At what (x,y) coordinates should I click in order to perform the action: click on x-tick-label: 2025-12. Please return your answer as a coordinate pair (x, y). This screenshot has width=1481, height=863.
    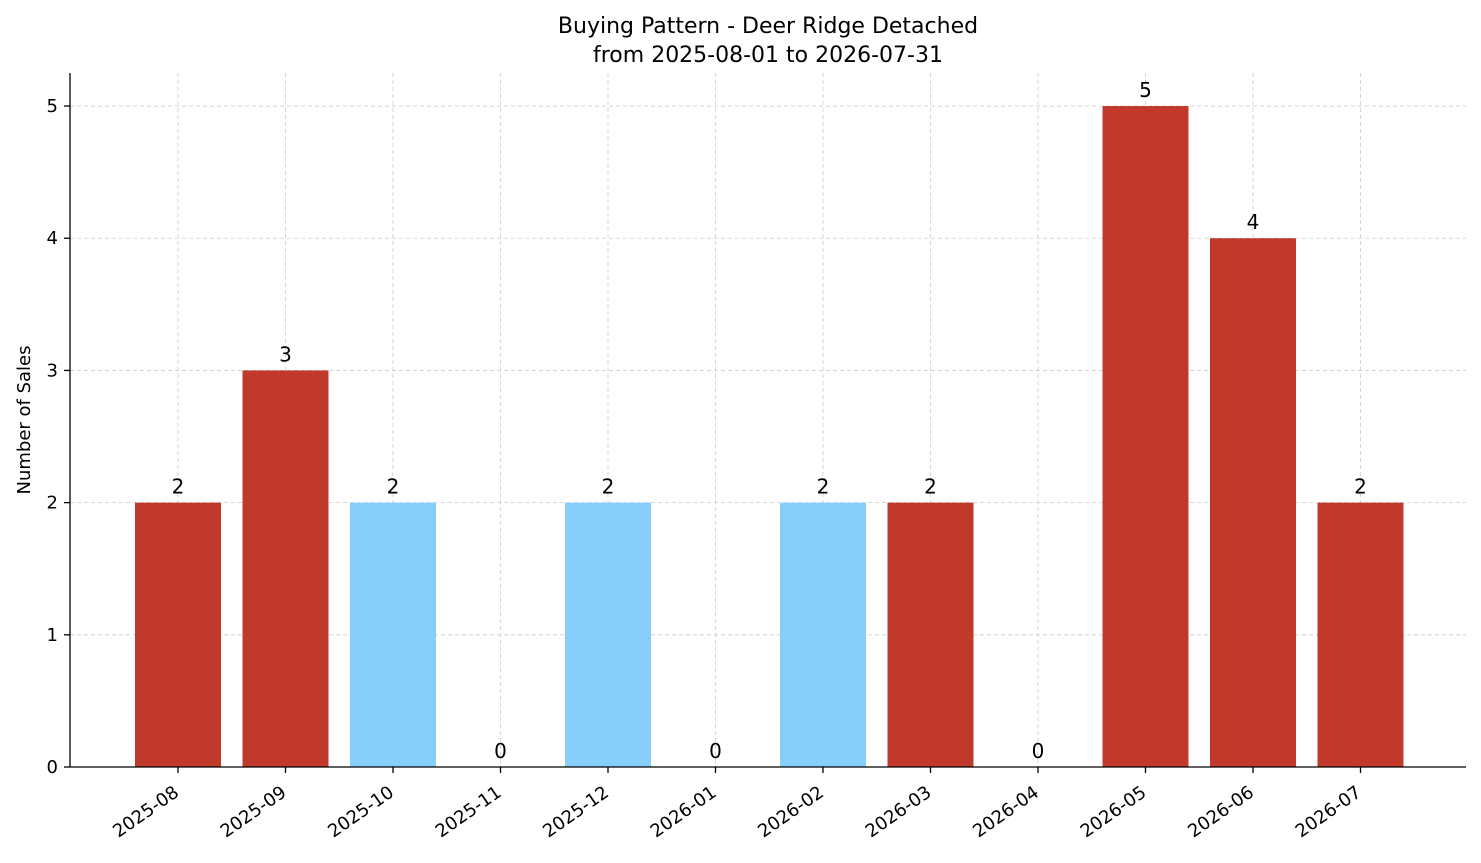
    Looking at the image, I should click on (576, 812).